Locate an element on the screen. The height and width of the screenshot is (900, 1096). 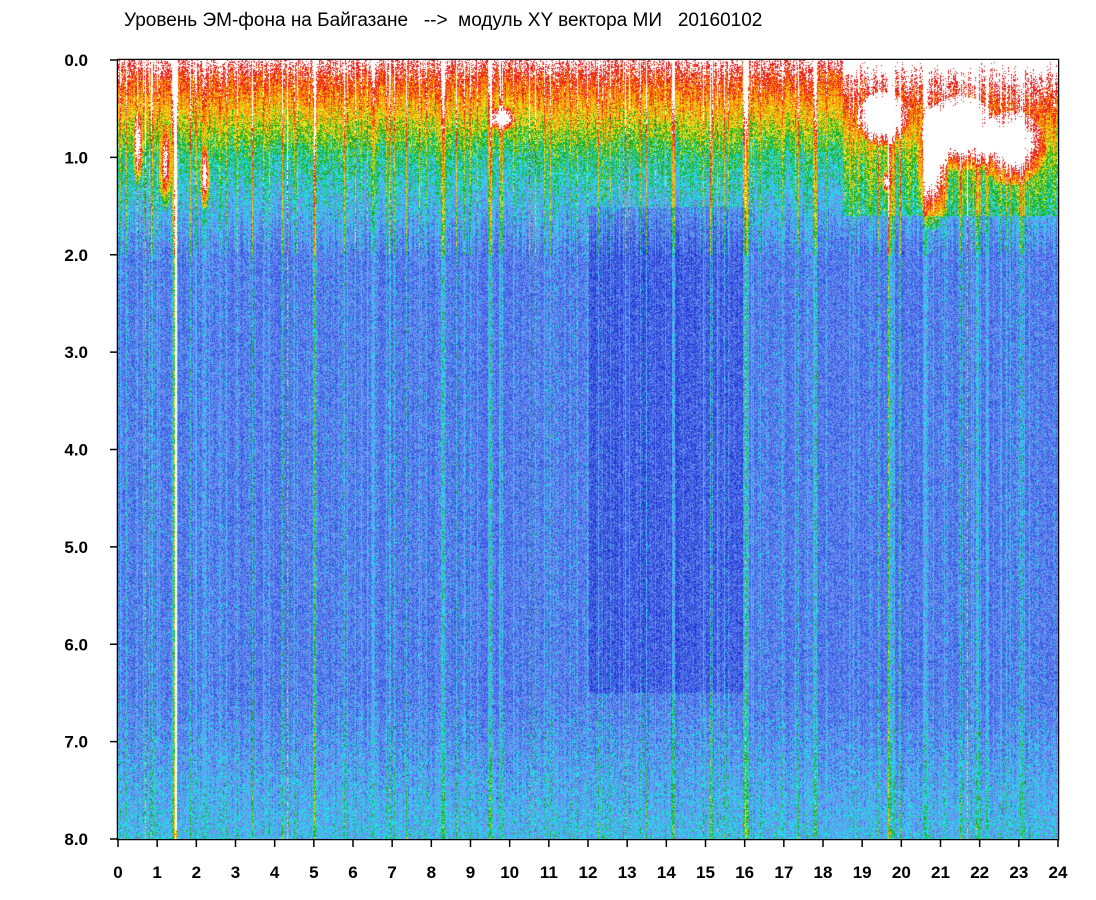
x-tick-label: 18 is located at coordinates (823, 872).